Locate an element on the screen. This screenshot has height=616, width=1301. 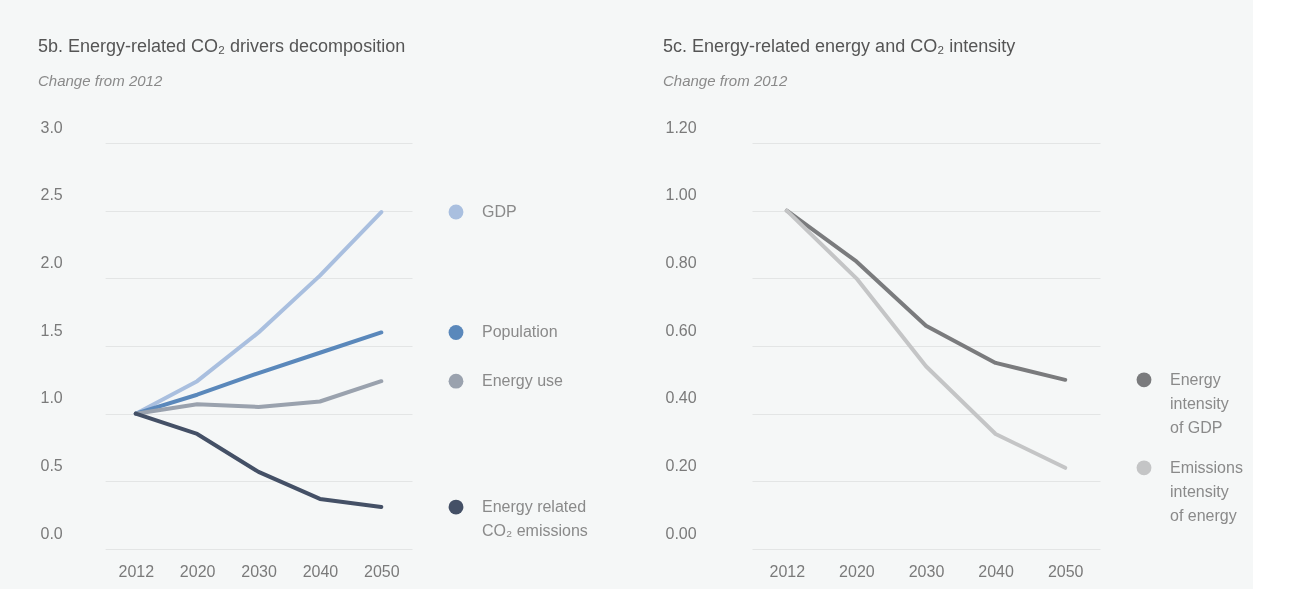
y-tick-label: 0.80 is located at coordinates (681, 262).